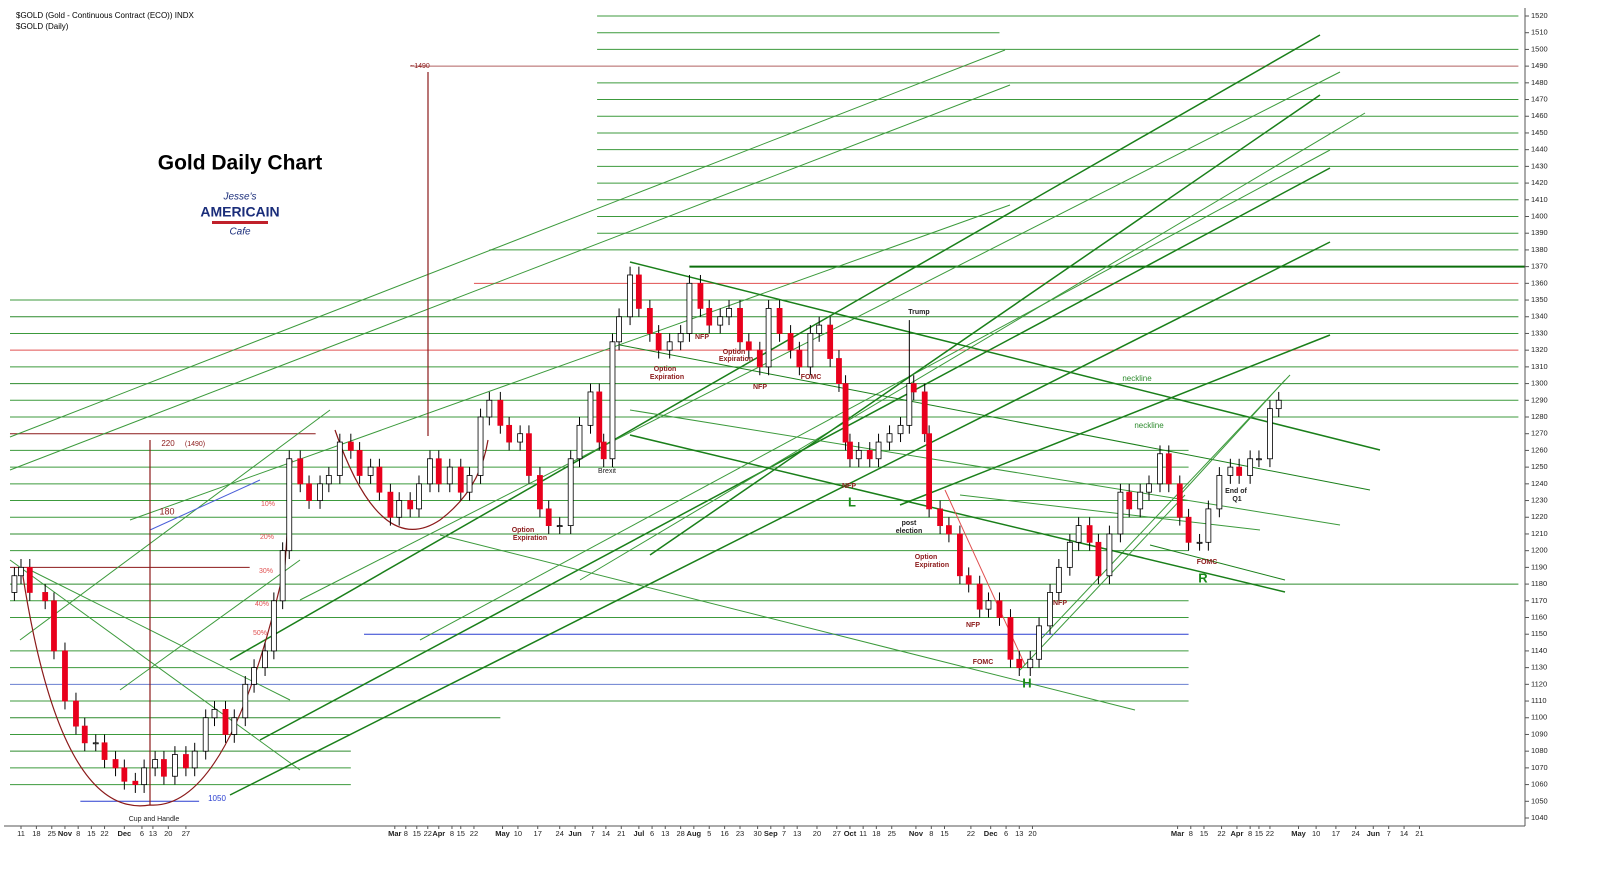 This screenshot has height=871, width=1600. I want to click on y-tick-label: 1310, so click(1539, 366).